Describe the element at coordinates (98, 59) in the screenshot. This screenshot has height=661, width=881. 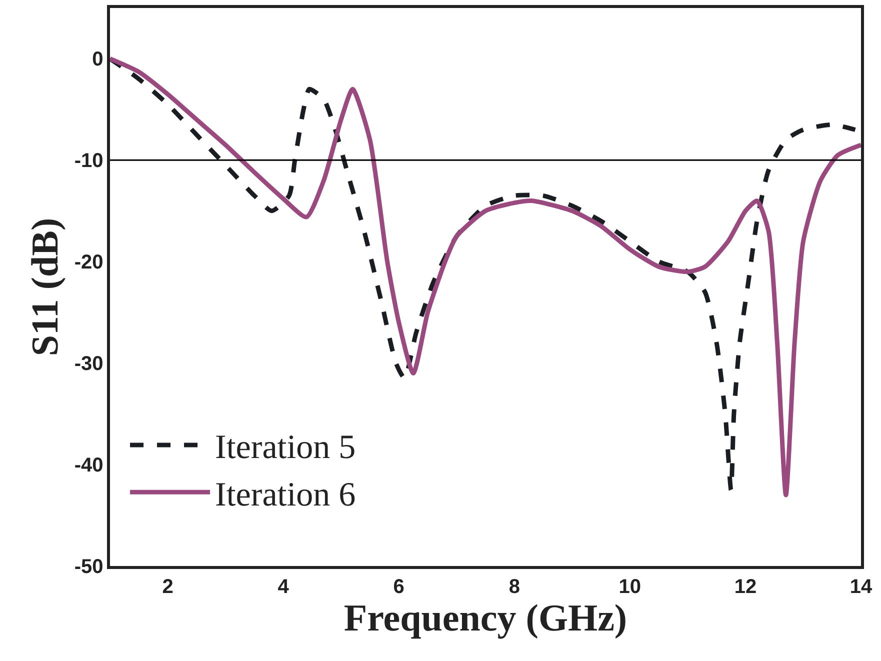
I see `y-tick-label: 0` at that location.